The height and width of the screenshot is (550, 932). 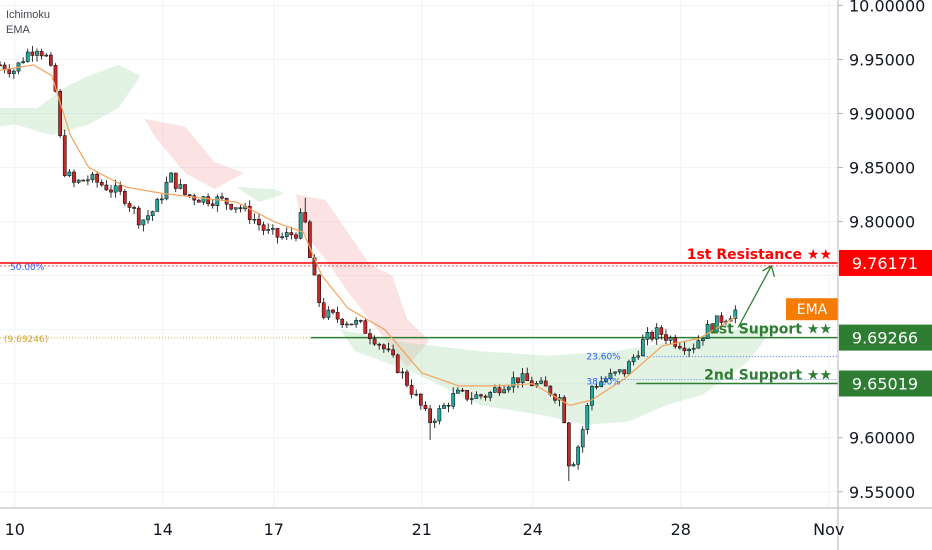 What do you see at coordinates (882, 438) in the screenshot?
I see `y-tick-label: 9.60000` at bounding box center [882, 438].